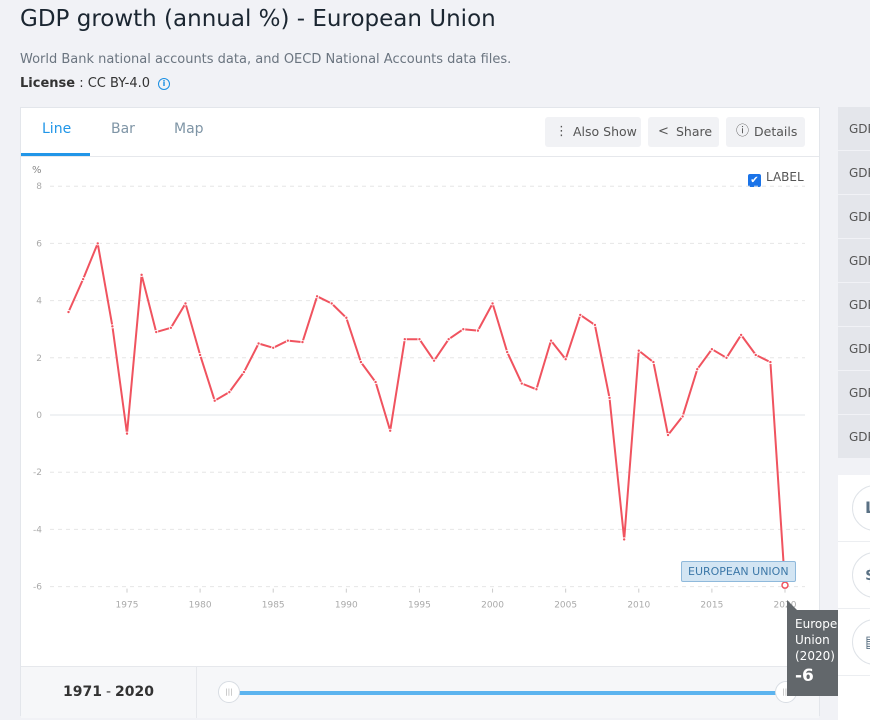  Describe the element at coordinates (785, 177) in the screenshot. I see `label-checkbox-text: LABEL` at that location.